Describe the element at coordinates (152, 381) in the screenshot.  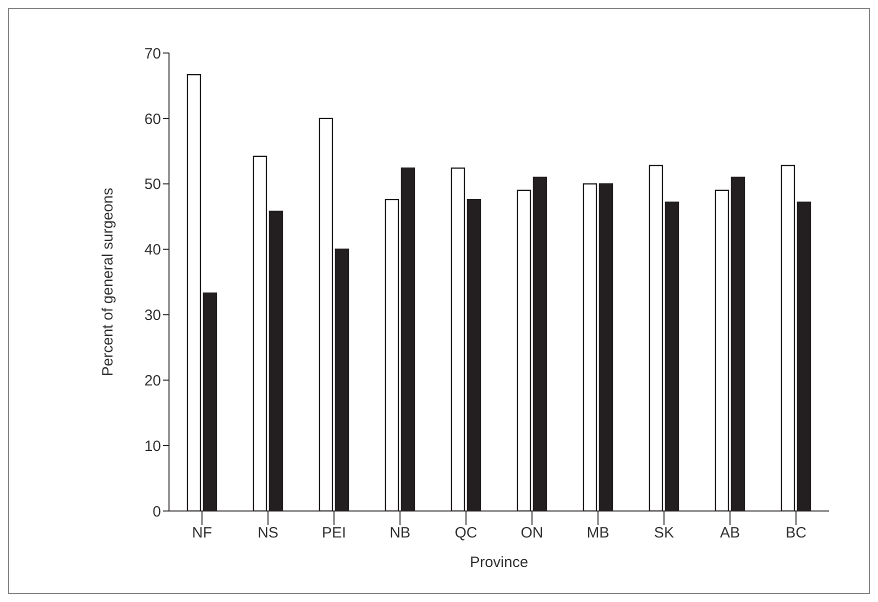
I see `y-tick-label: 20` at that location.